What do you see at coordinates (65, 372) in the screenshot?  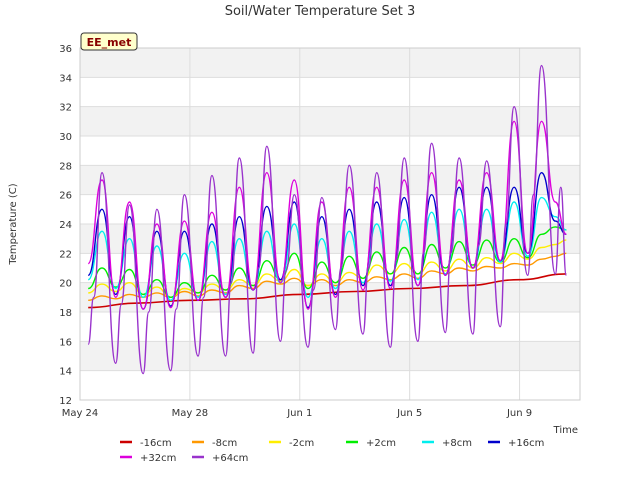 I see `y-tick-label: 14` at bounding box center [65, 372].